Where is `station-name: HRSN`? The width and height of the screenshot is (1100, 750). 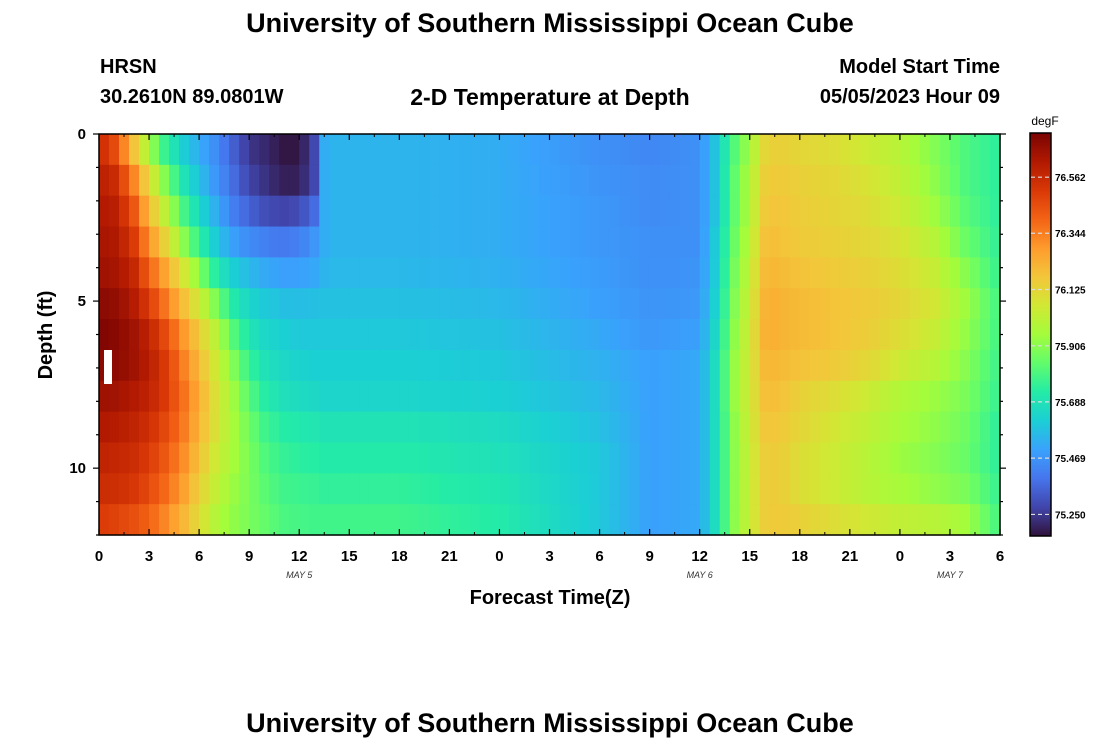 station-name: HRSN is located at coordinates (128, 67).